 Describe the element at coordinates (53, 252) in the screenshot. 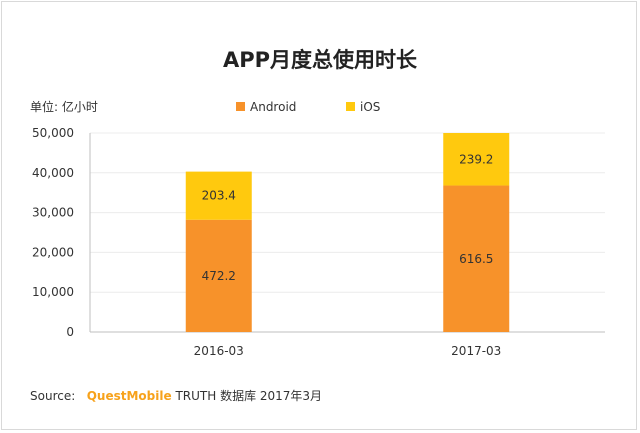

I see `y-tick-label: 20,000` at that location.